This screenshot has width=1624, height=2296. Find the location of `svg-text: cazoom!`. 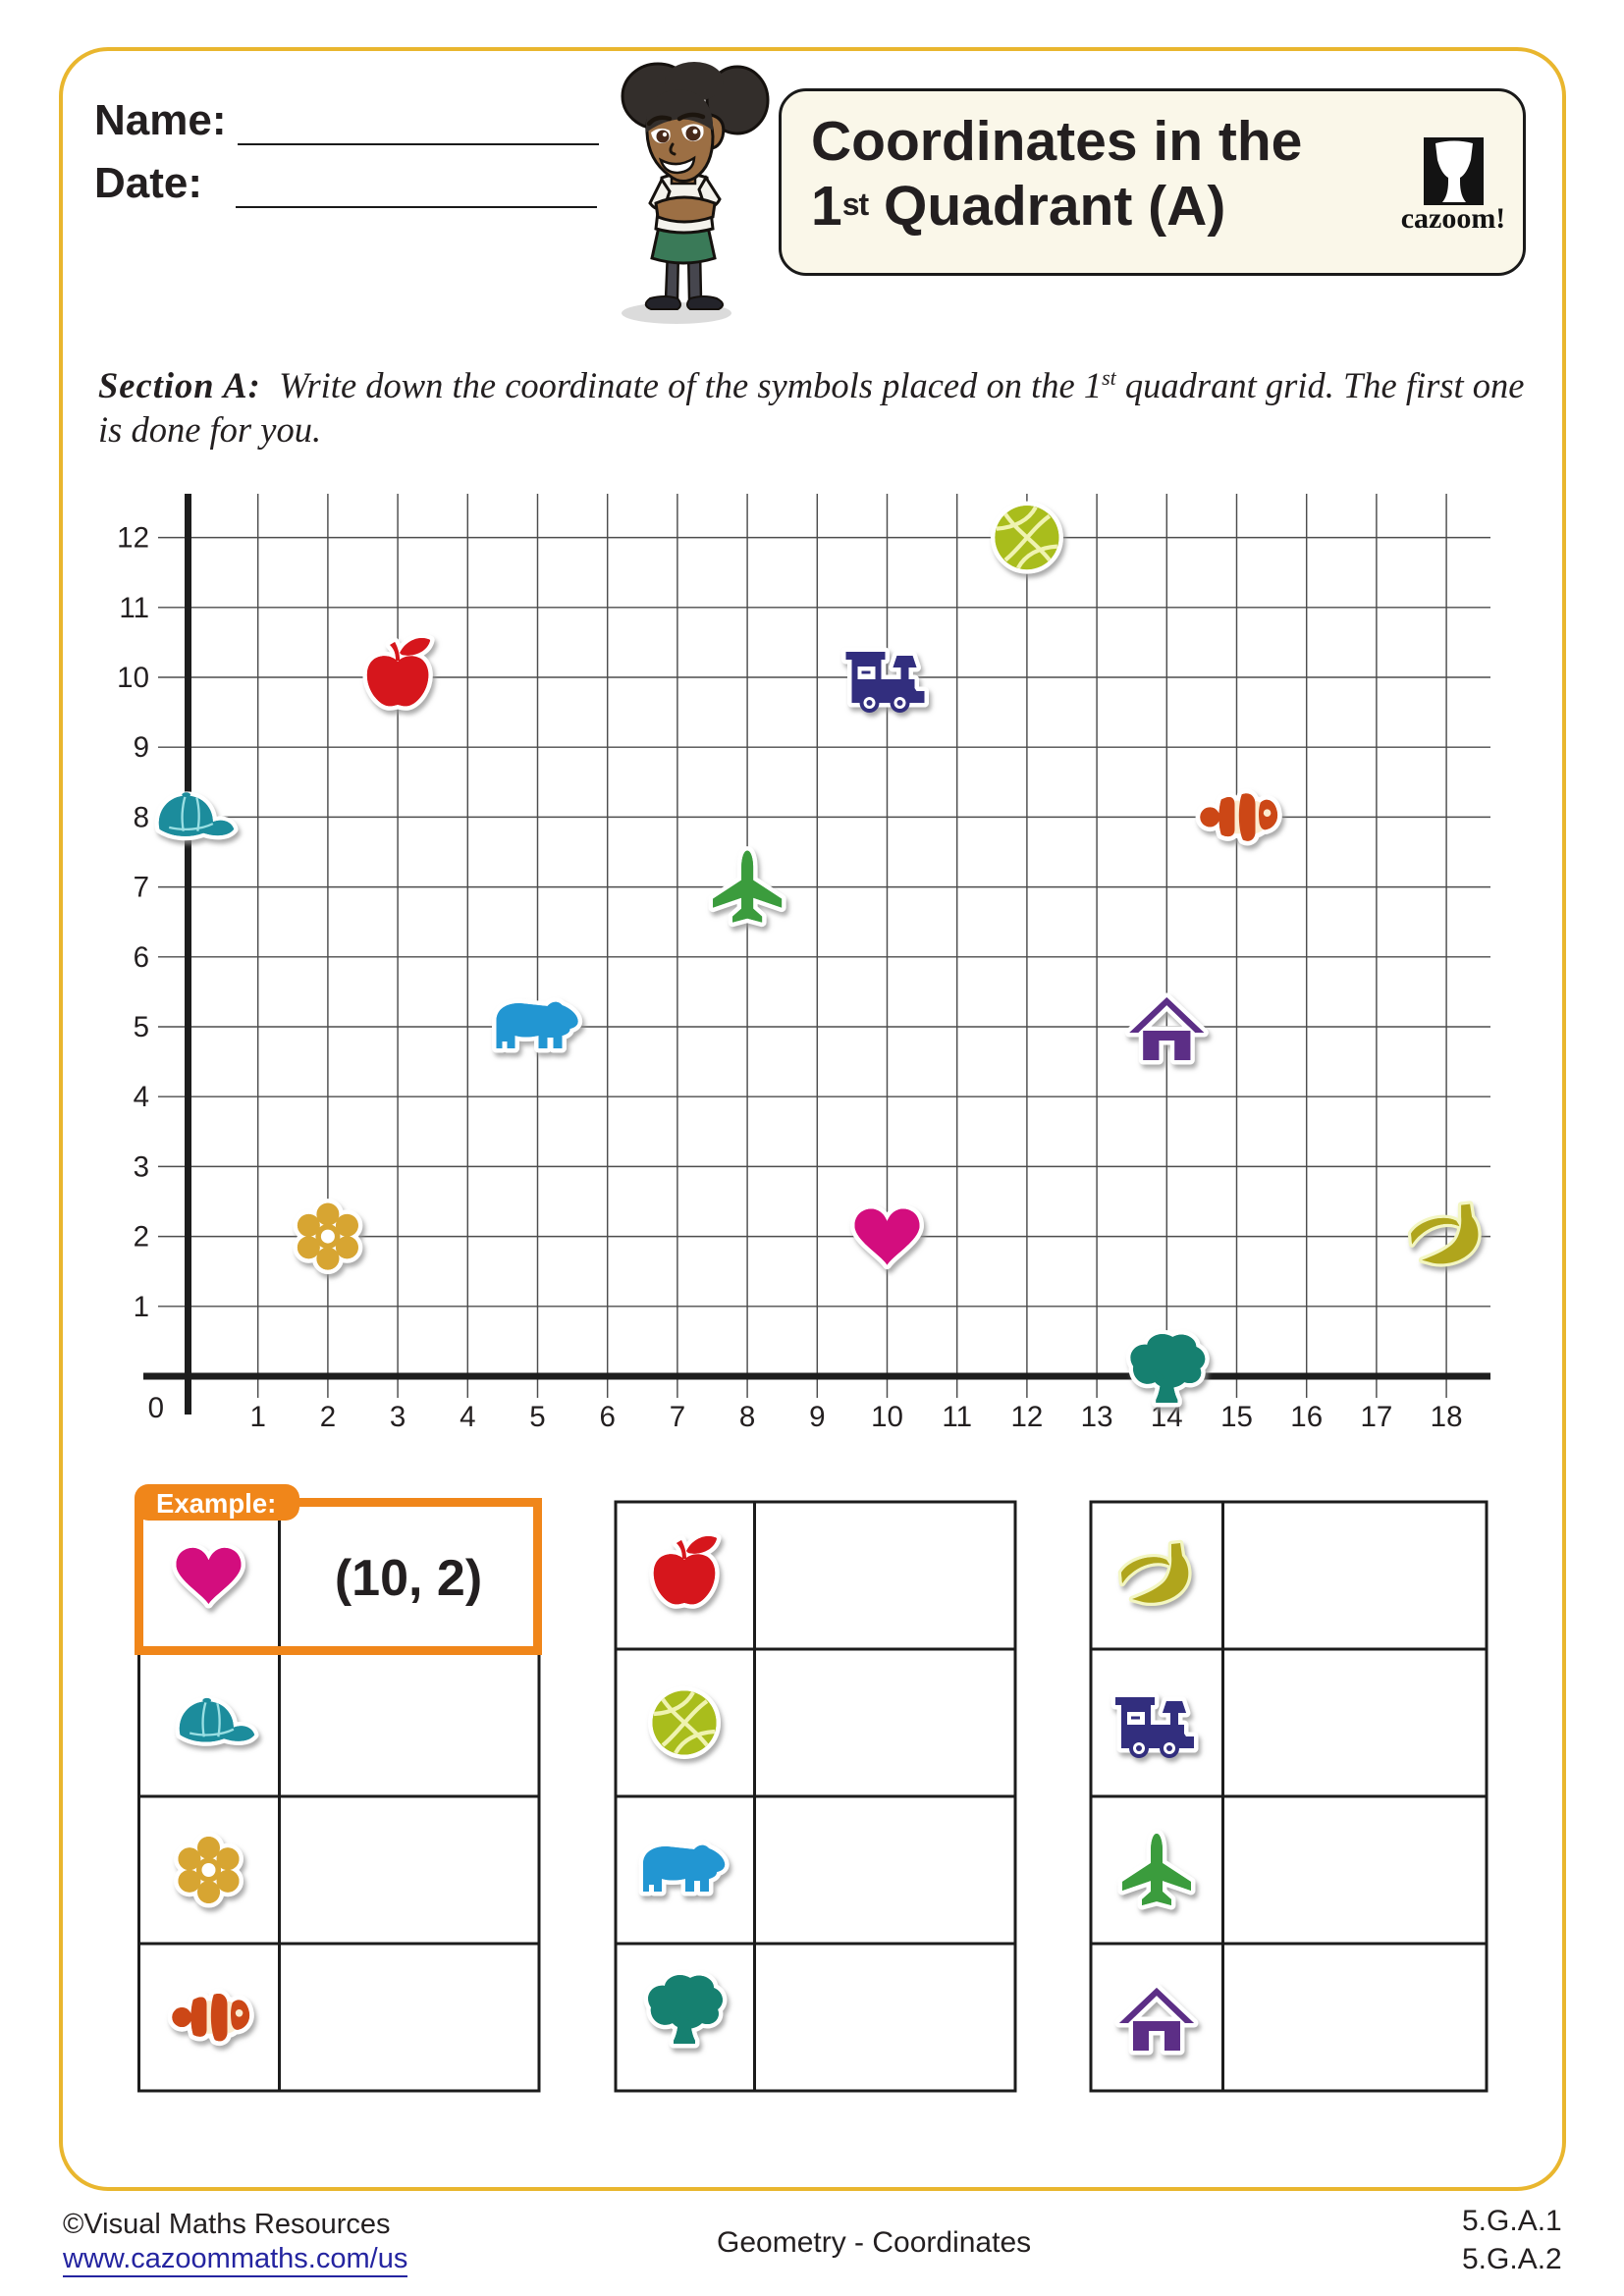

svg-text: cazoom! is located at coordinates (1453, 218).